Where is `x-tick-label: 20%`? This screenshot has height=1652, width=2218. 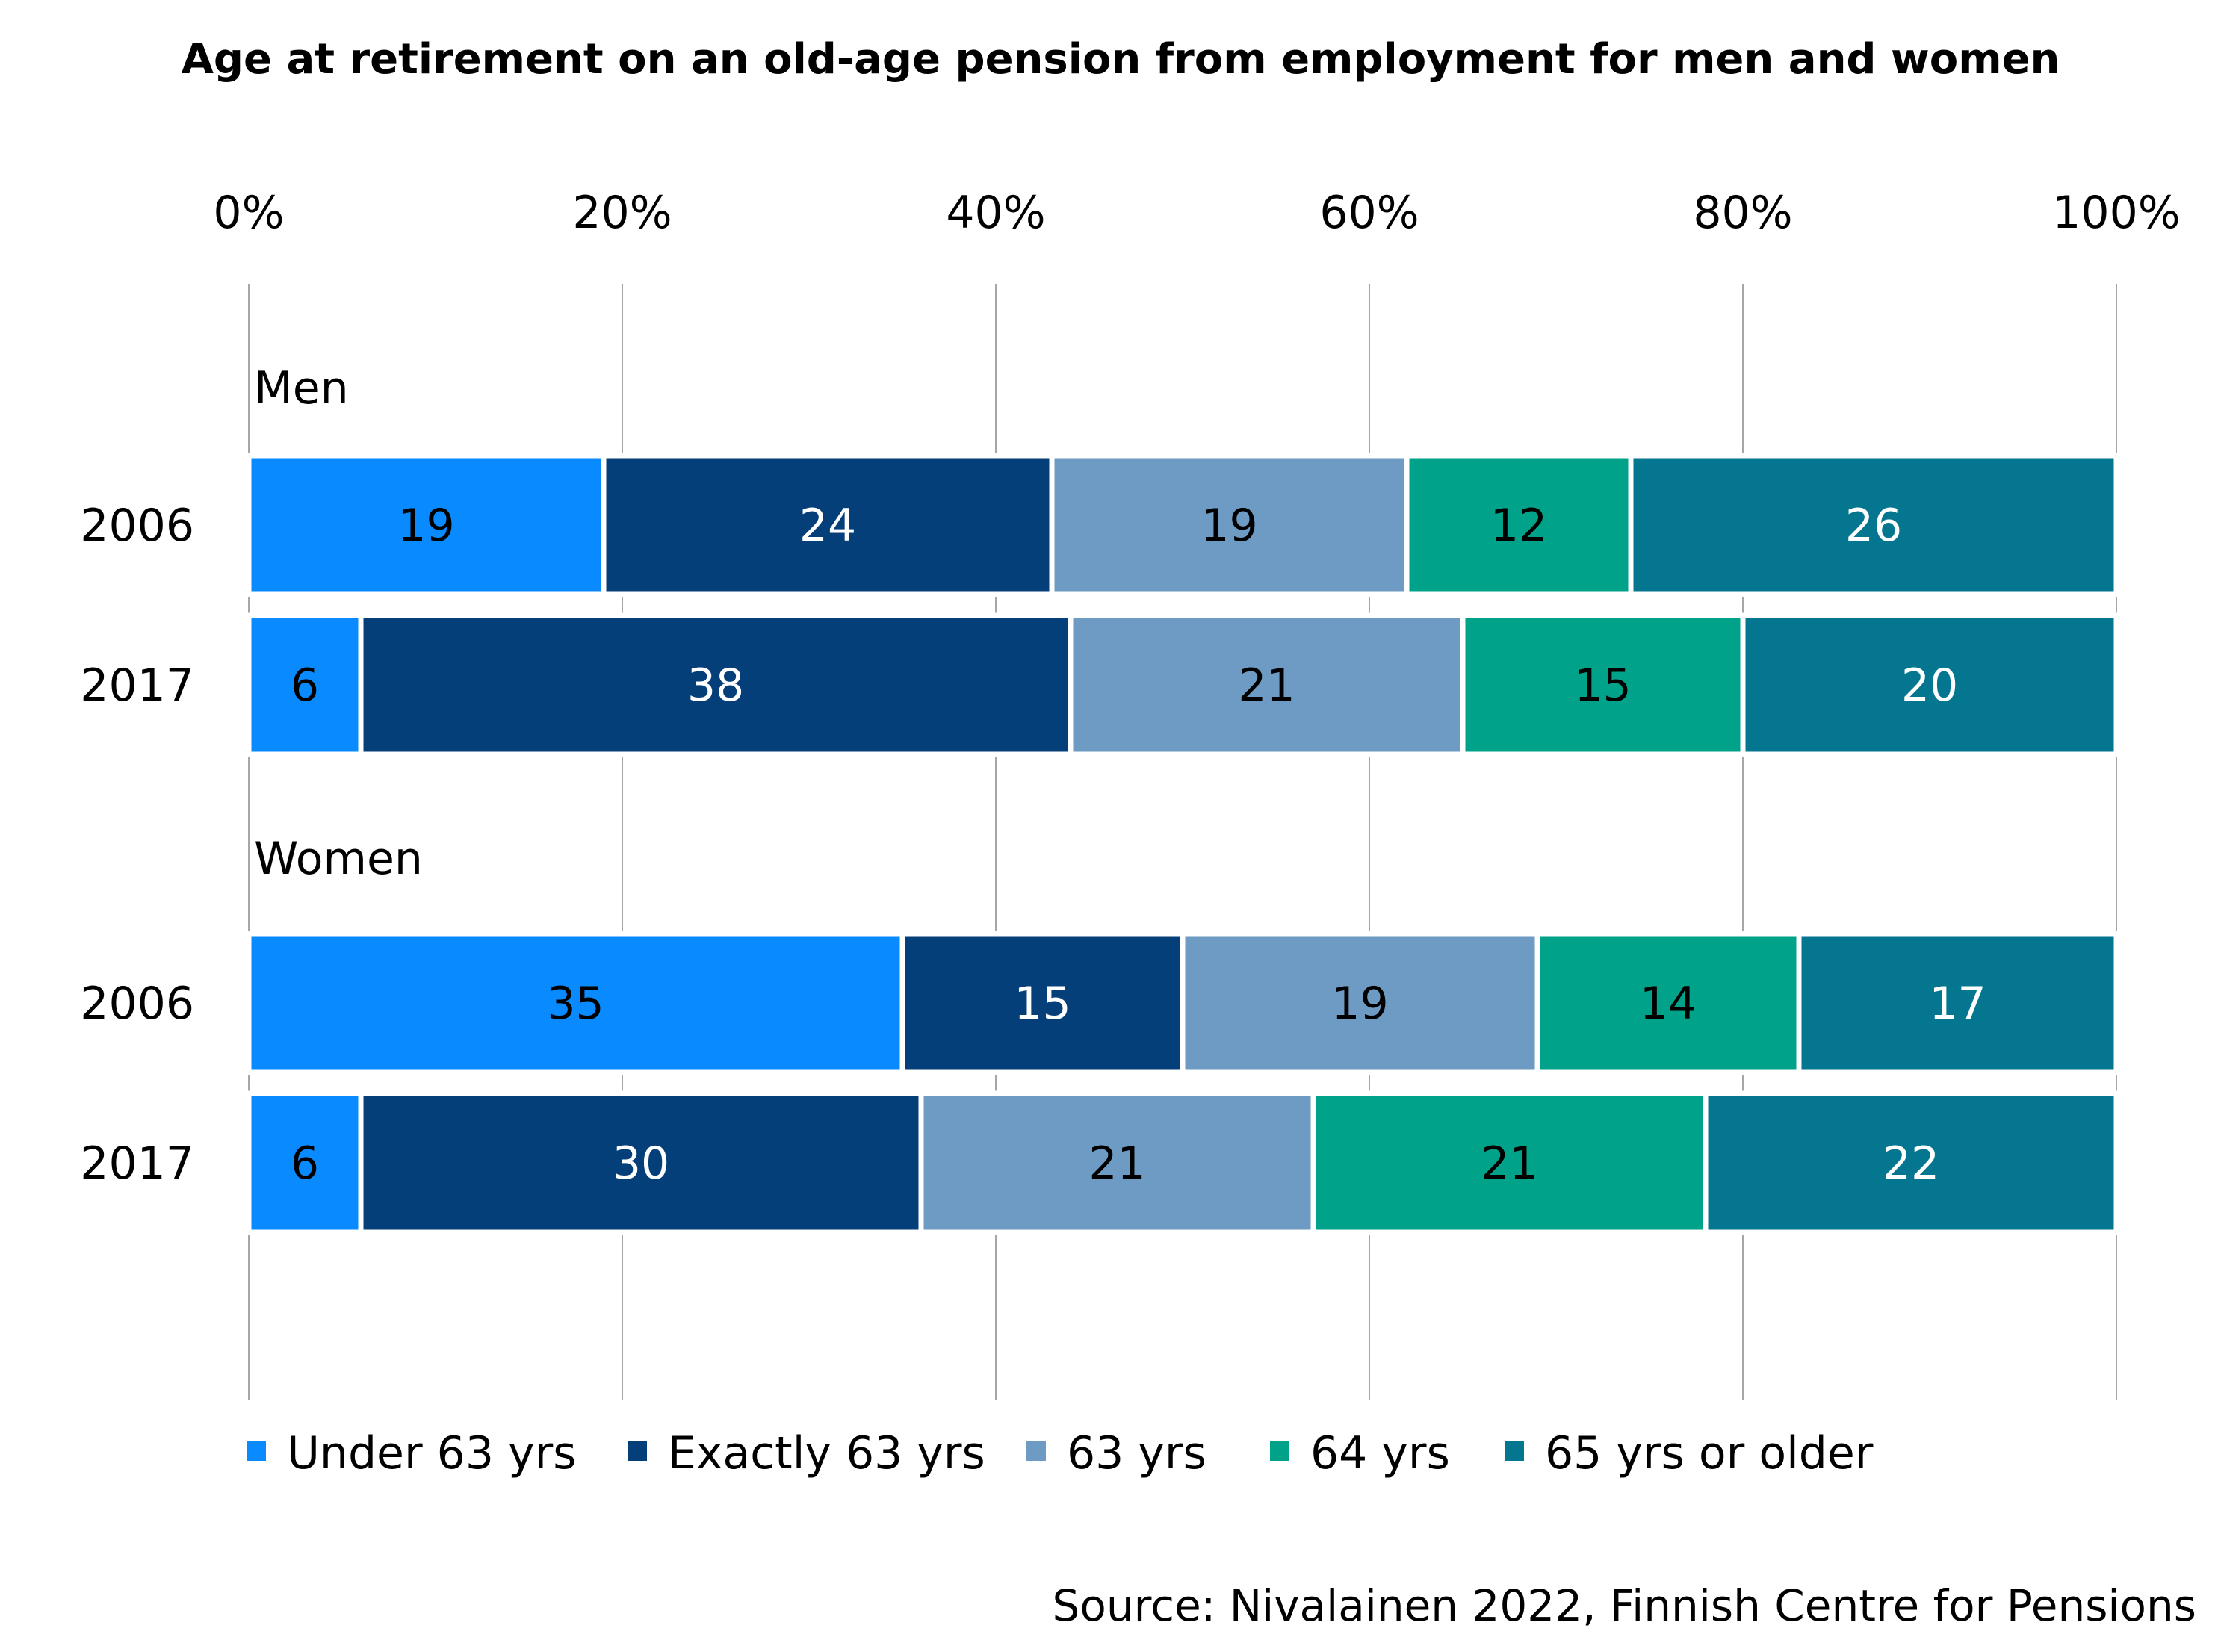 x-tick-label: 20% is located at coordinates (622, 213).